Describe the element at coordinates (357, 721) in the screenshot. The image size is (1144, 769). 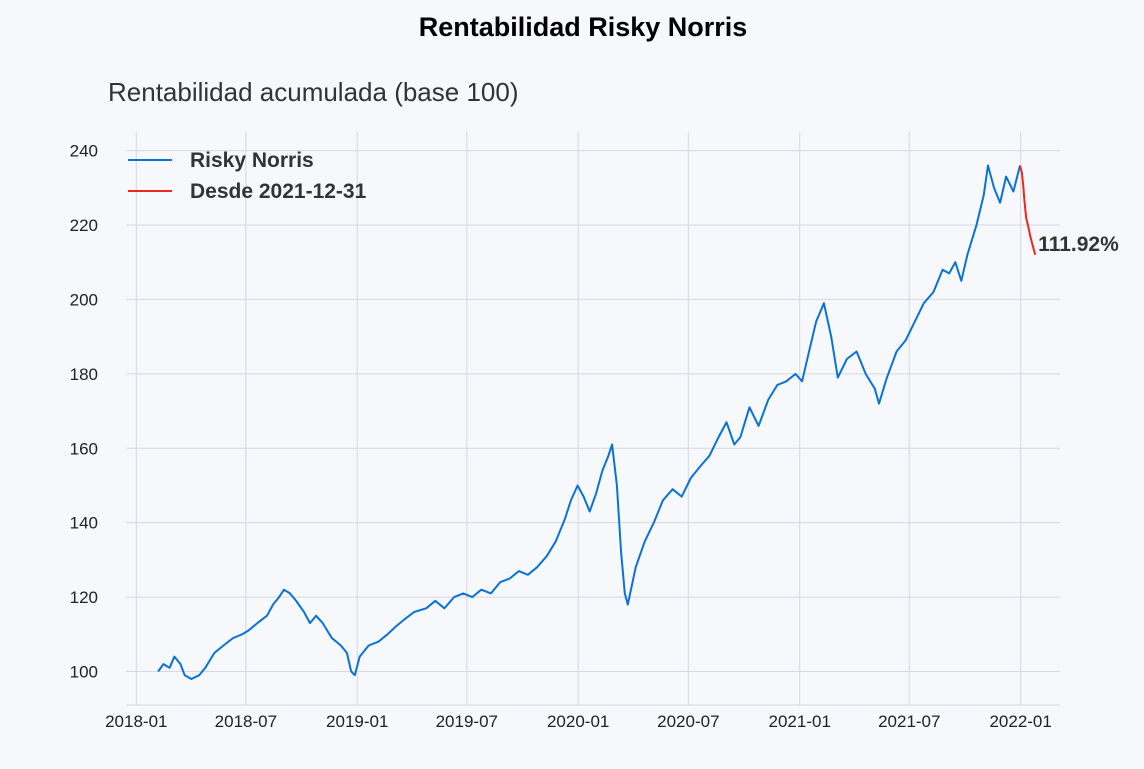
I see `x-tick-label: 2019-01` at that location.